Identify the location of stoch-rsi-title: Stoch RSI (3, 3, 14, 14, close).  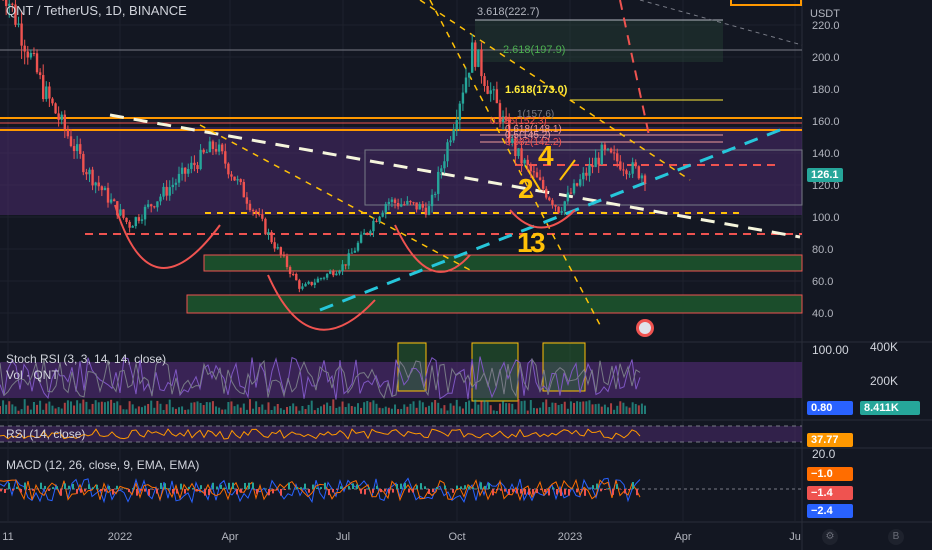
(86, 359).